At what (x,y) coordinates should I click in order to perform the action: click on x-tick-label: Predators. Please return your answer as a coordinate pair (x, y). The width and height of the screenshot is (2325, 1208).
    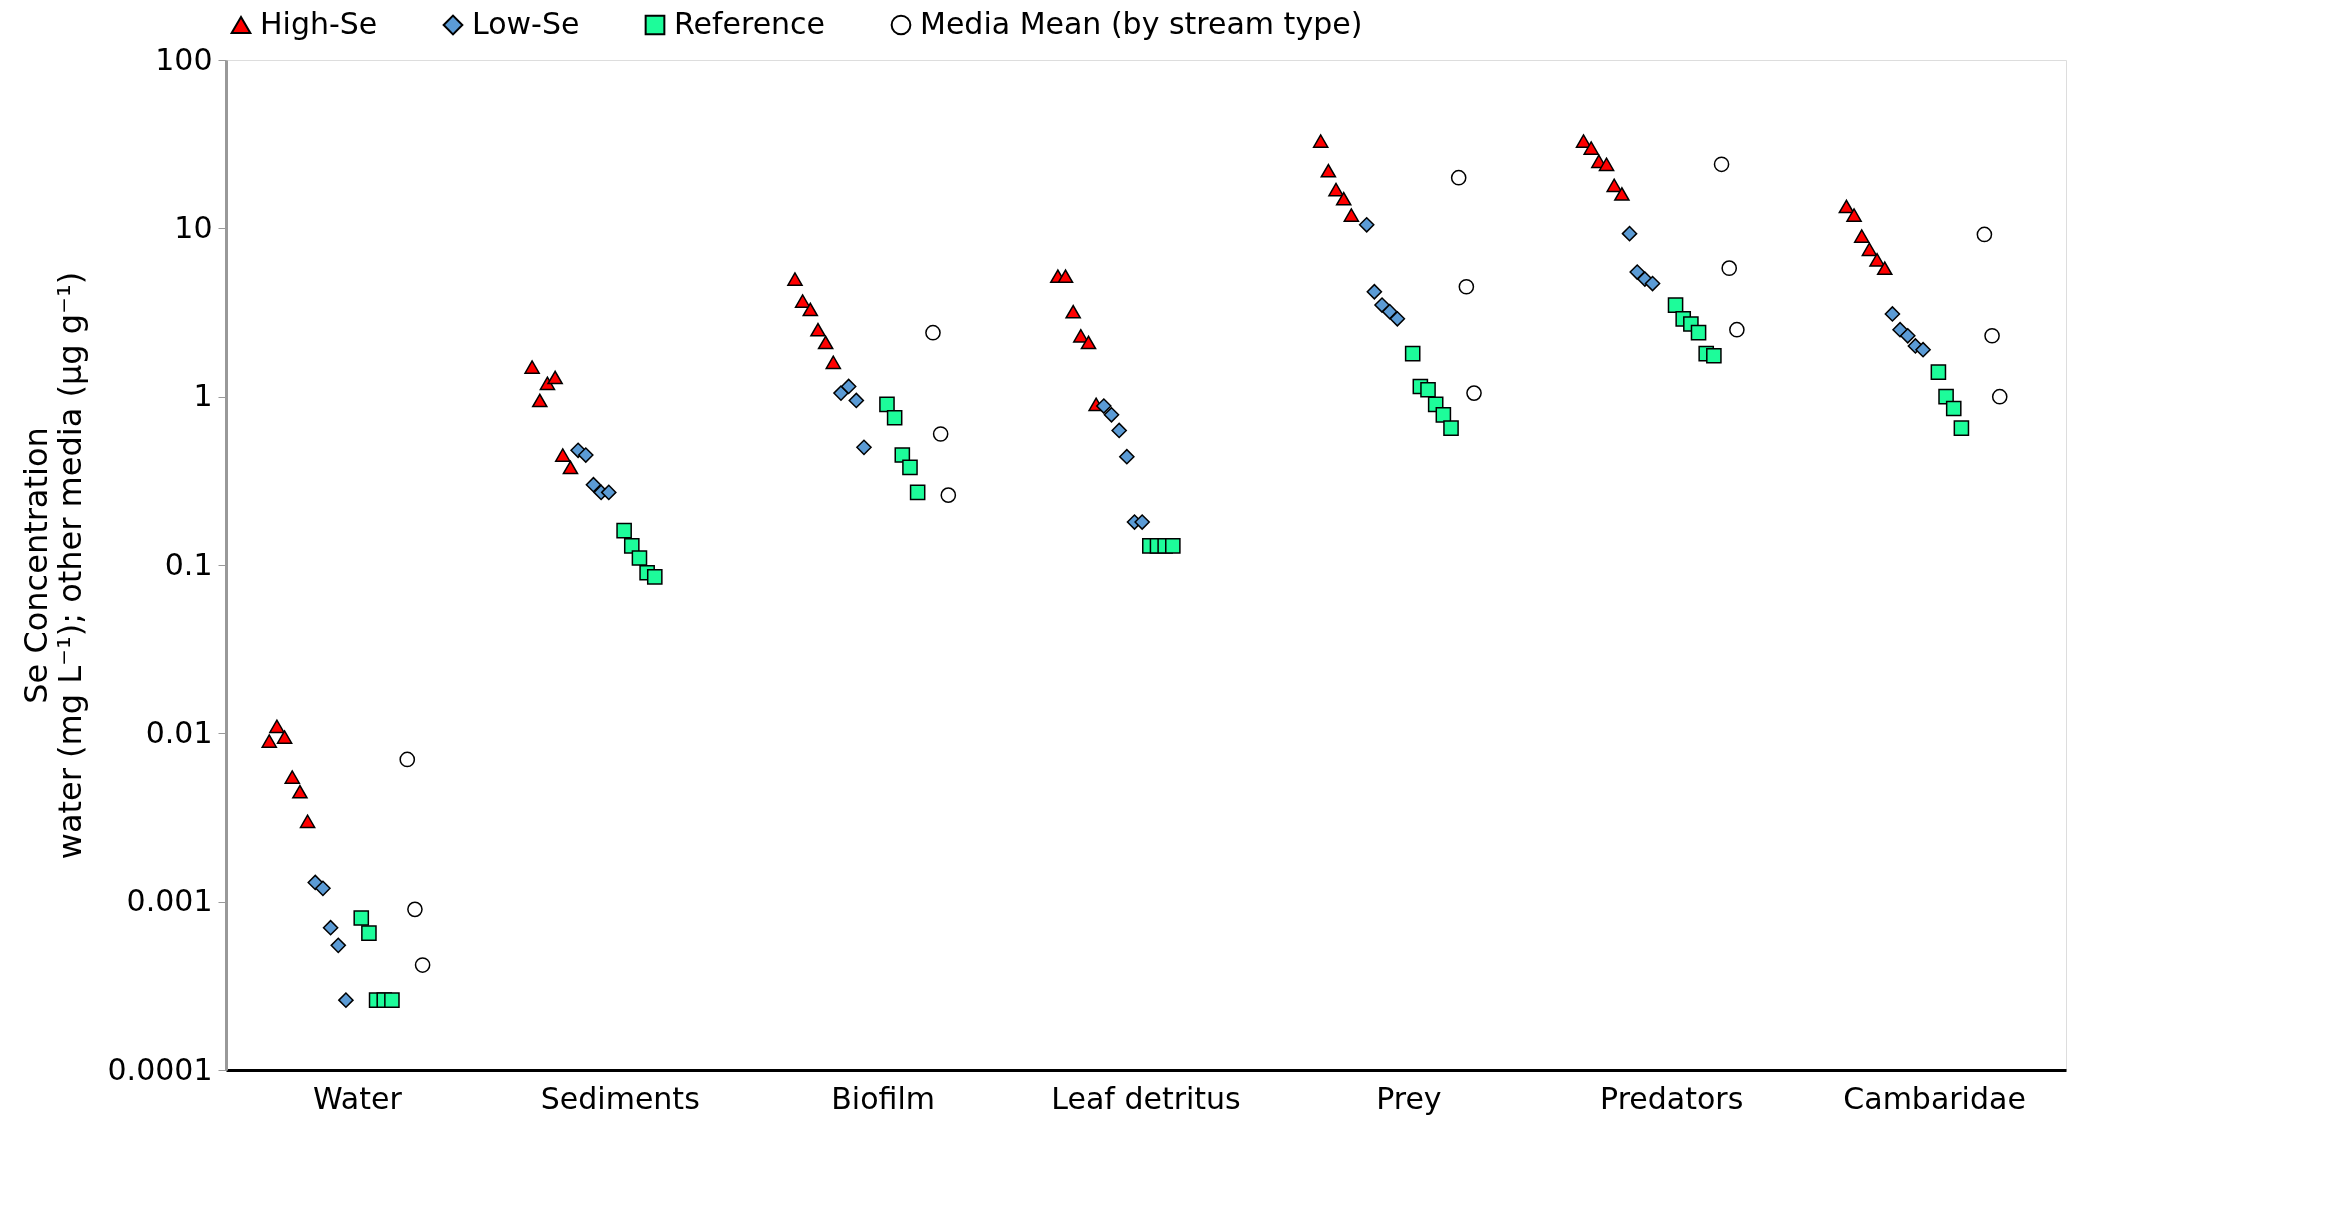
    Looking at the image, I should click on (1672, 1098).